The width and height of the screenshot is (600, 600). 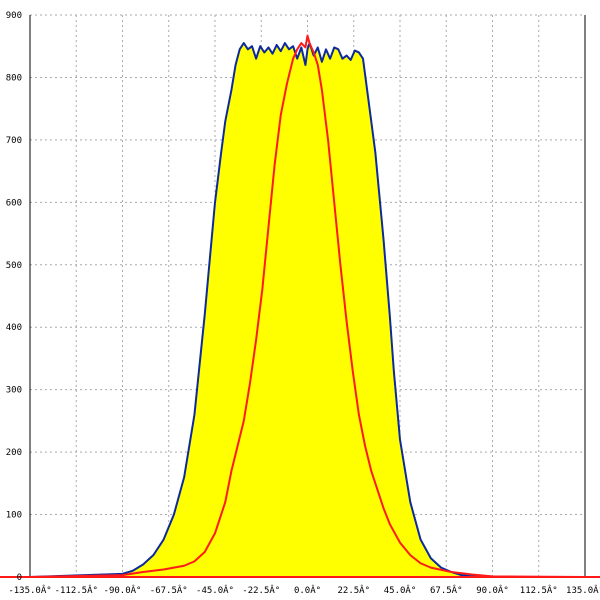 What do you see at coordinates (14, 16) in the screenshot?
I see `y-tick-label: 900` at bounding box center [14, 16].